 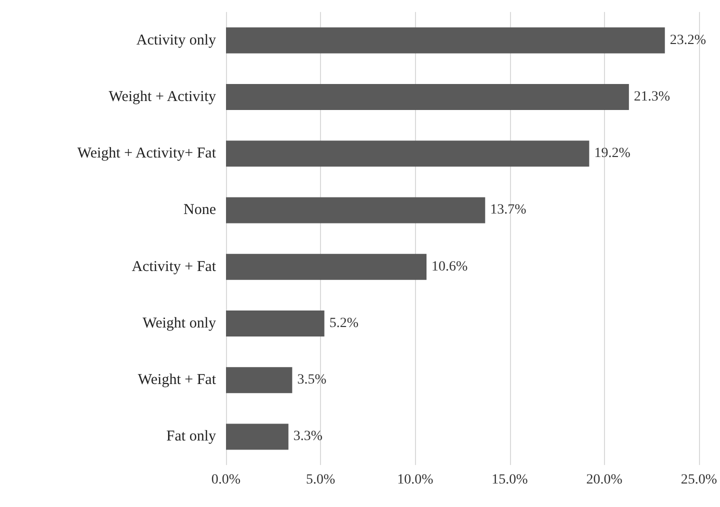 What do you see at coordinates (321, 480) in the screenshot?
I see `x-tick-label: 5.0%` at bounding box center [321, 480].